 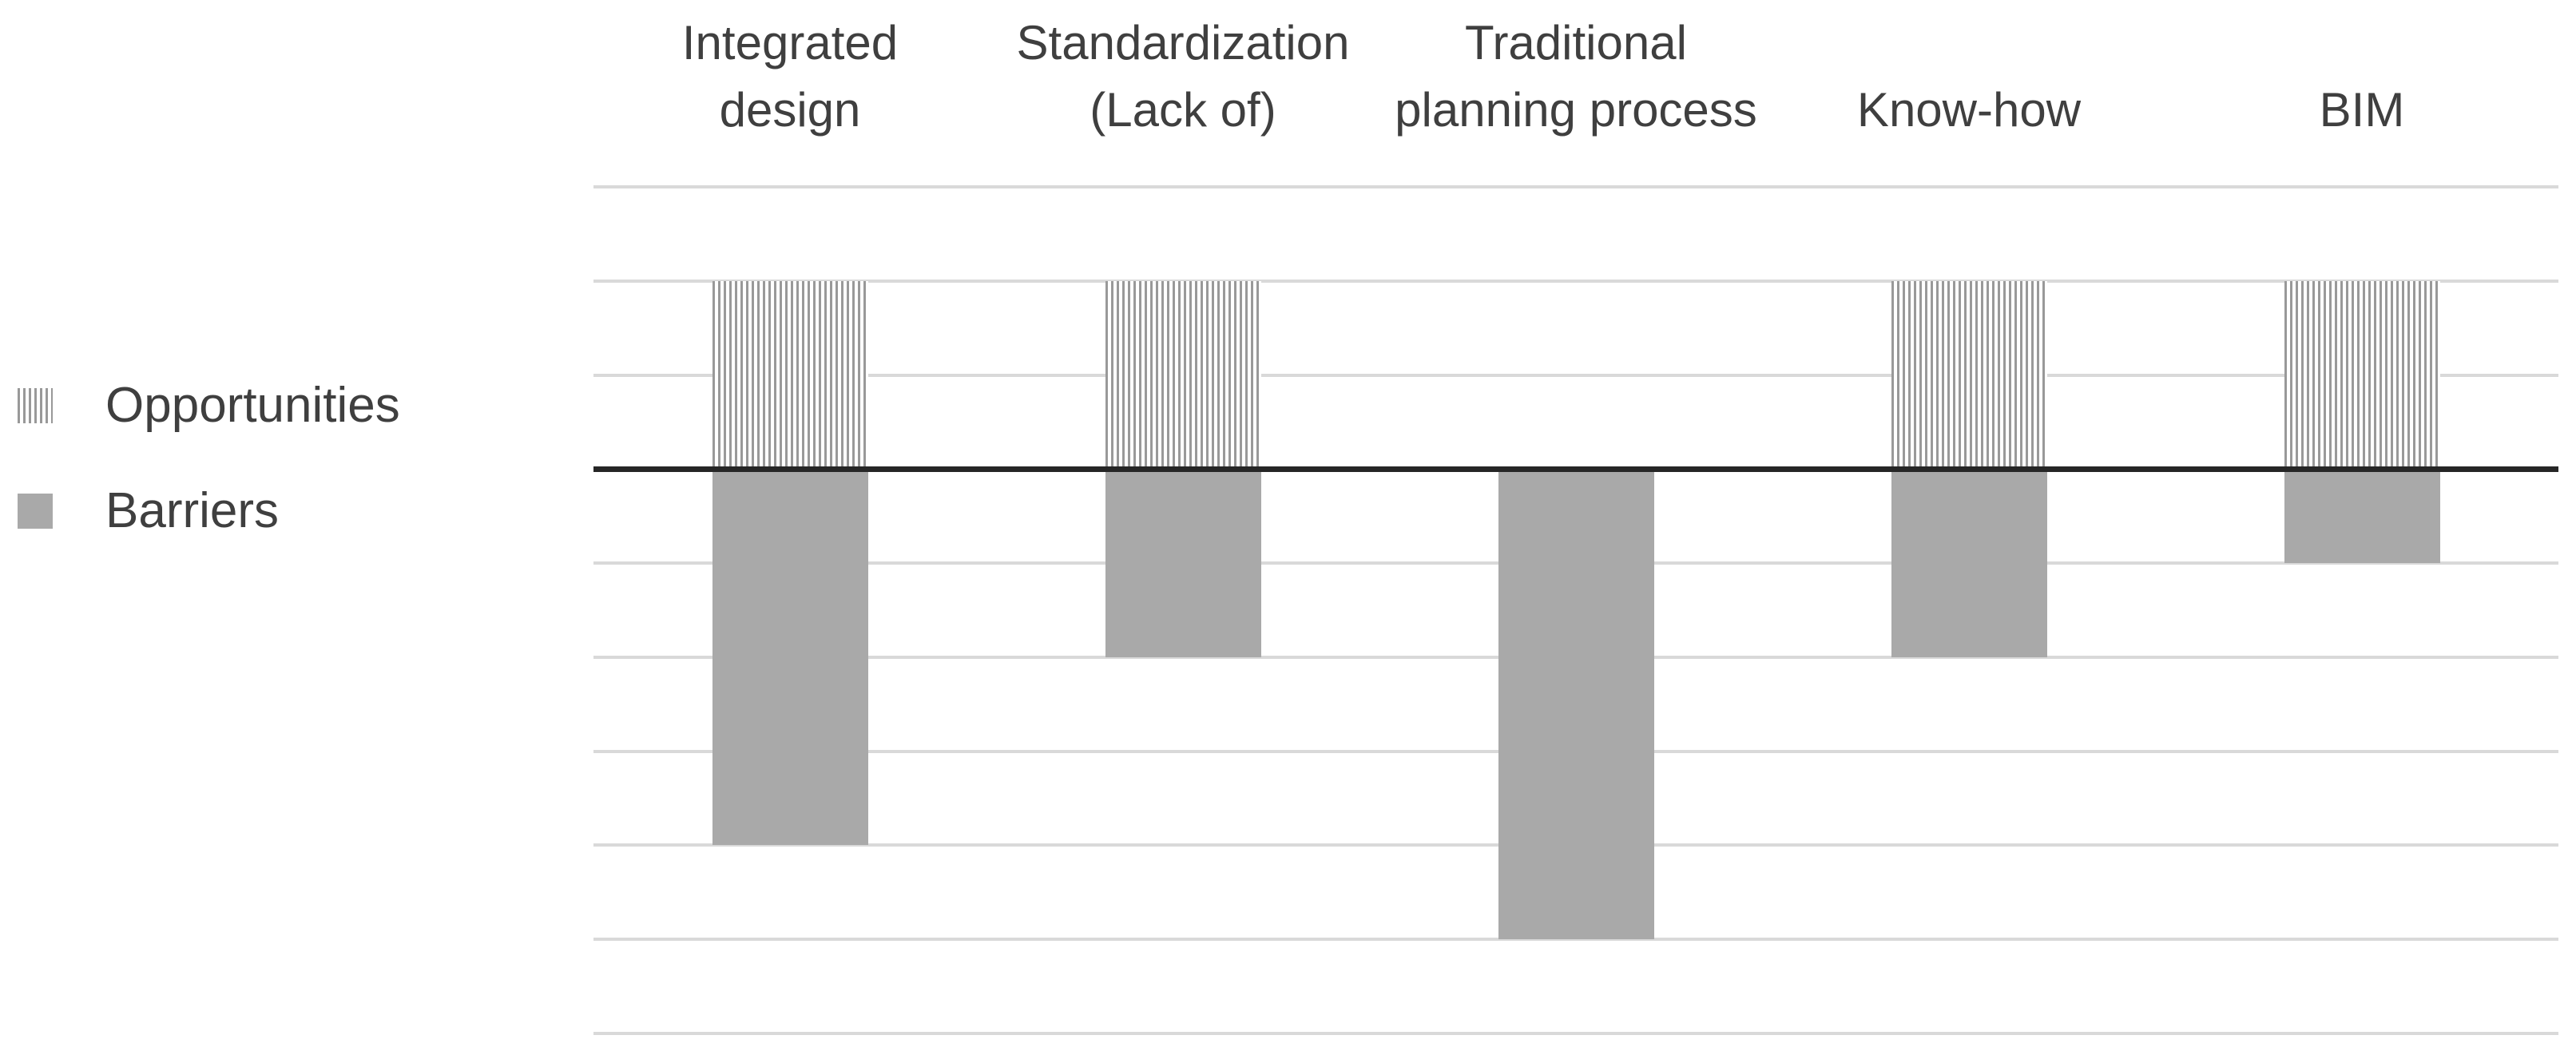 What do you see at coordinates (35, 405) in the screenshot?
I see `opportunities-swatch-icon` at bounding box center [35, 405].